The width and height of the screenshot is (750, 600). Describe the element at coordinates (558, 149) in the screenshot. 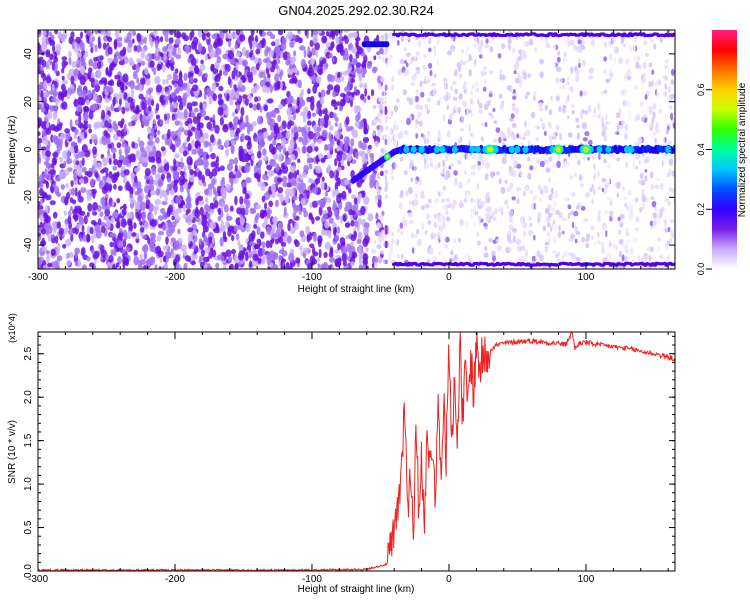

I see `zero-line-peak-core` at that location.